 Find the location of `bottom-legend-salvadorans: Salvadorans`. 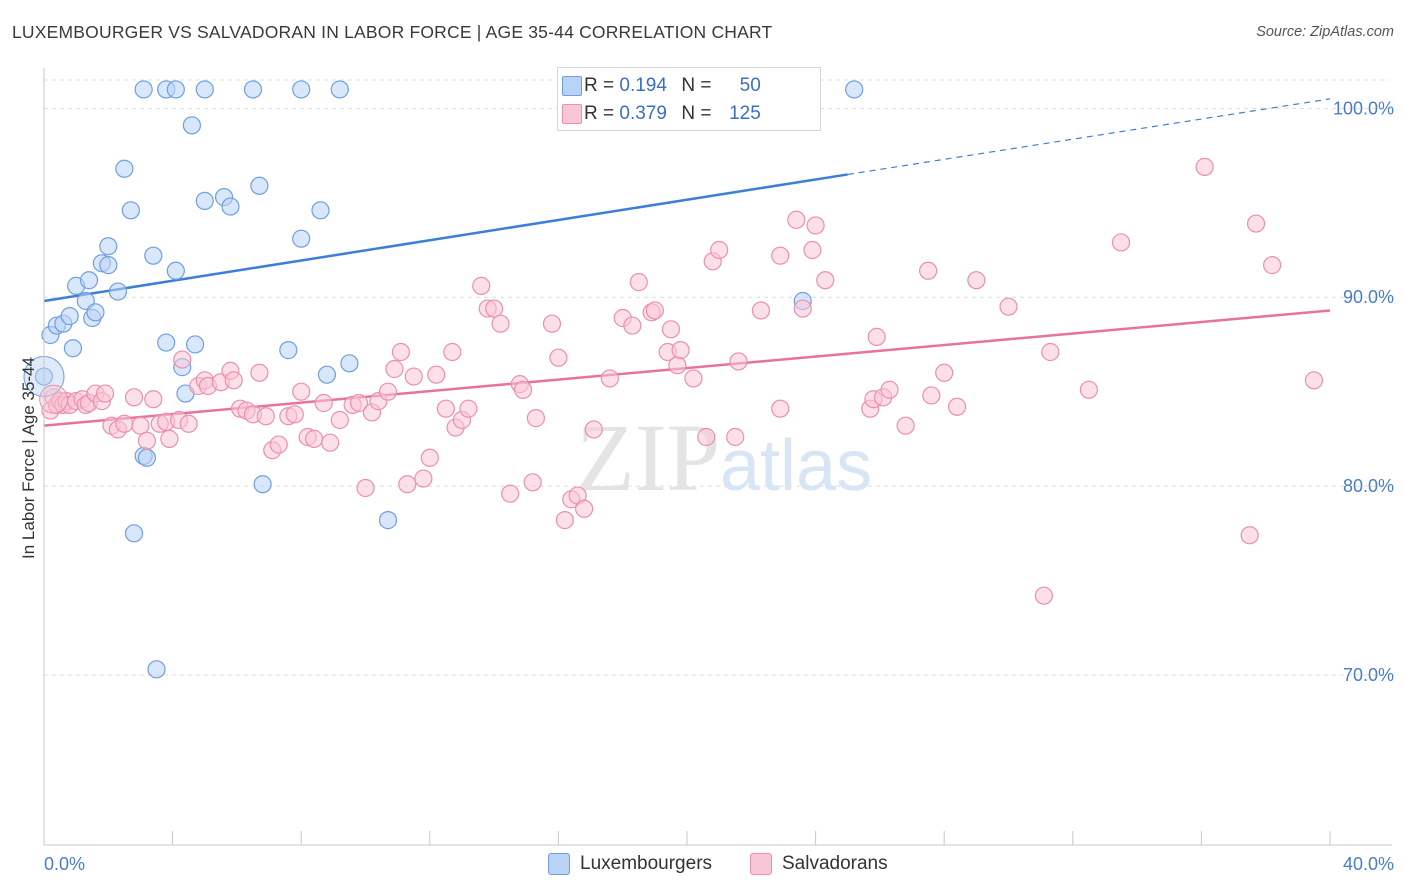

bottom-legend-salvadorans: Salvadorans is located at coordinates (819, 864).